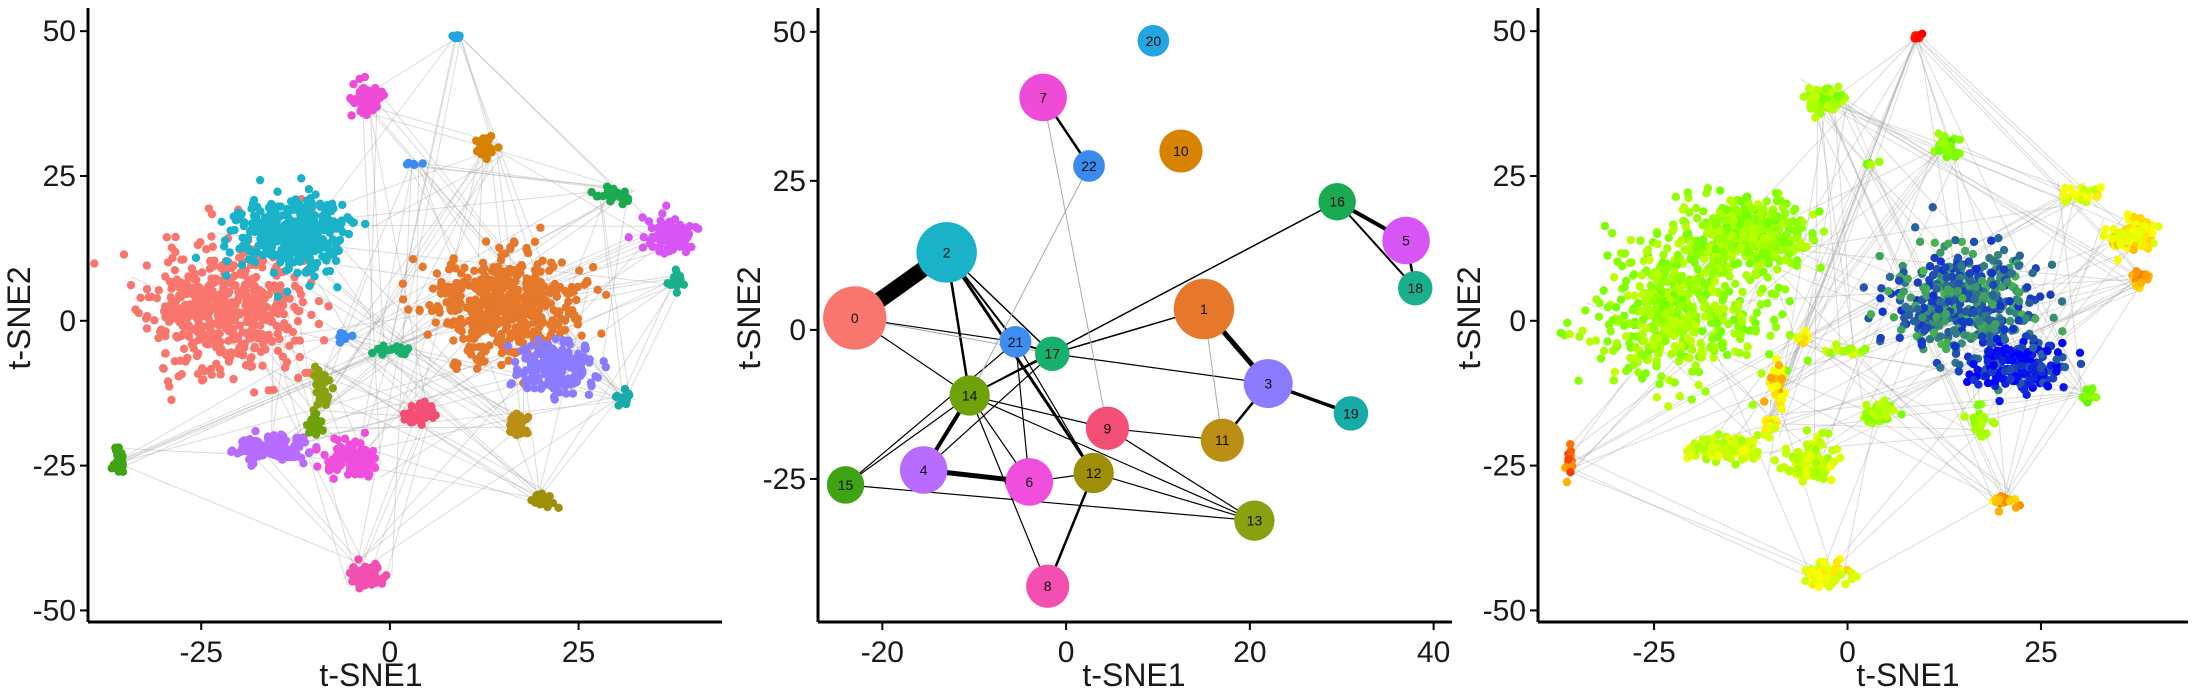 The image size is (2193, 697). I want to click on node-label-11: 11, so click(1222, 440).